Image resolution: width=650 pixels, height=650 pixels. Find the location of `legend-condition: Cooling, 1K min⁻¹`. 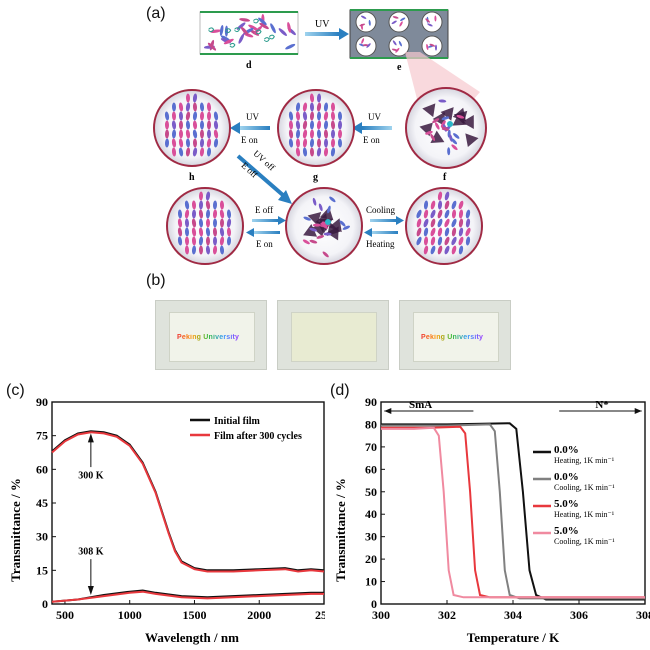

legend-condition: Cooling, 1K min⁻¹ is located at coordinates (584, 541).